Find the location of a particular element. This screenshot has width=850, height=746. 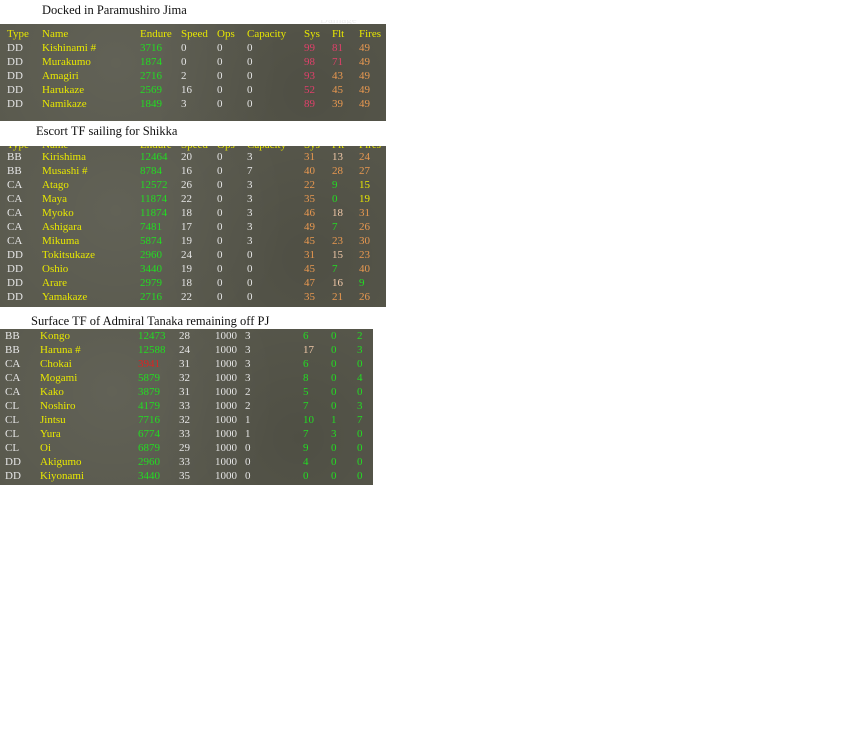

cell-fires: 15 is located at coordinates (364, 185).